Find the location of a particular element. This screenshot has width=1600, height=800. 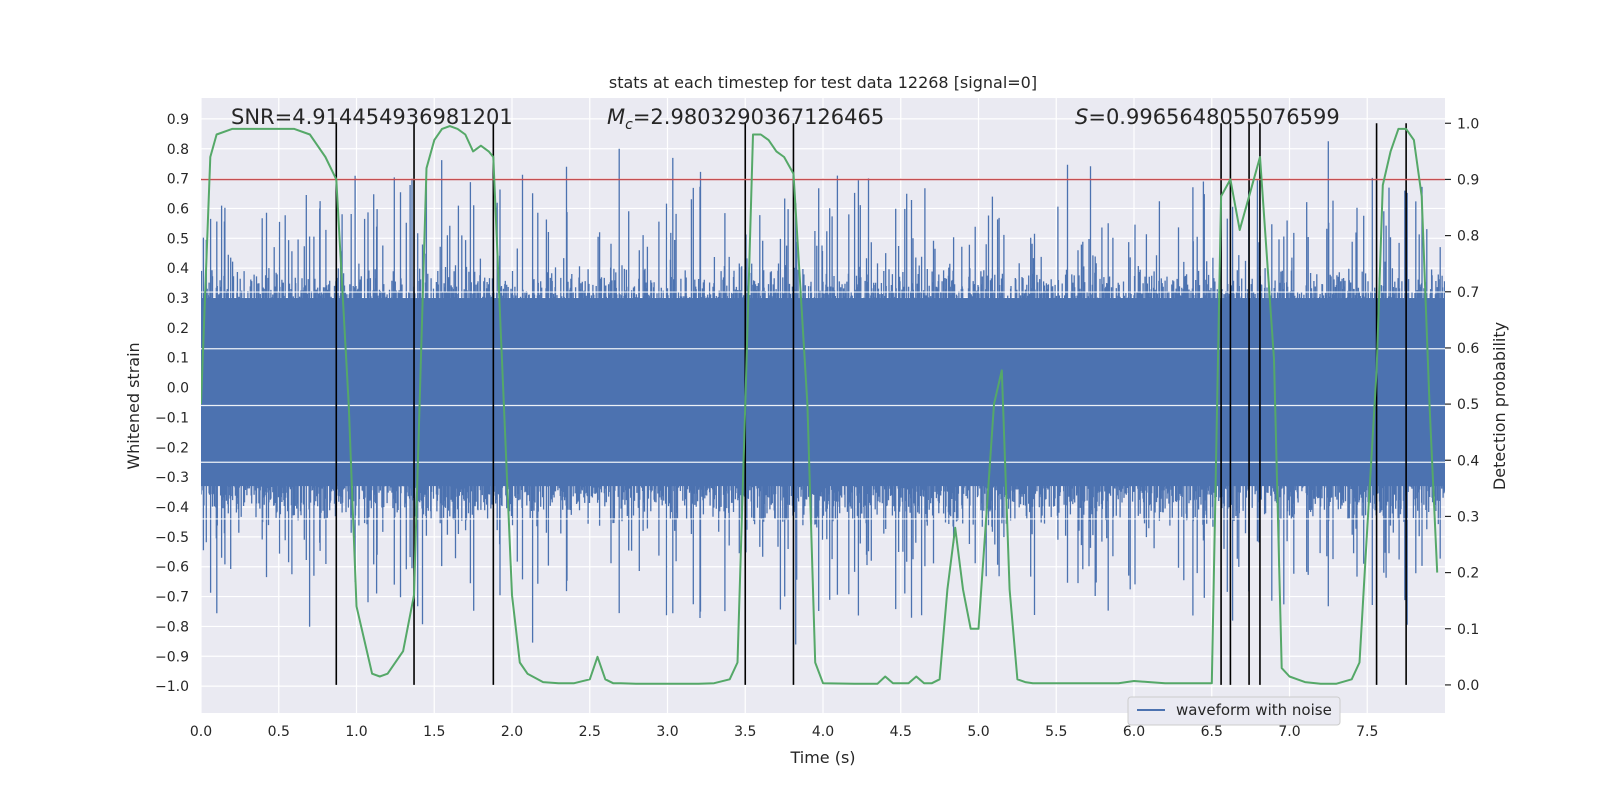

y-right-tick-label: 0.6 is located at coordinates (1468, 349).